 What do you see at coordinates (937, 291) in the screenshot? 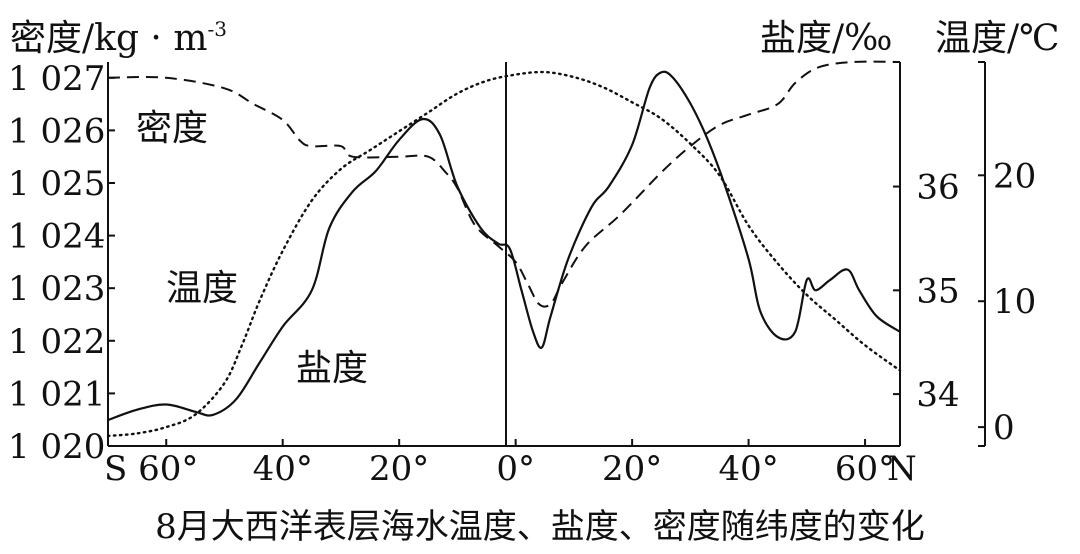
I see `salinity-tick-label: 35` at bounding box center [937, 291].